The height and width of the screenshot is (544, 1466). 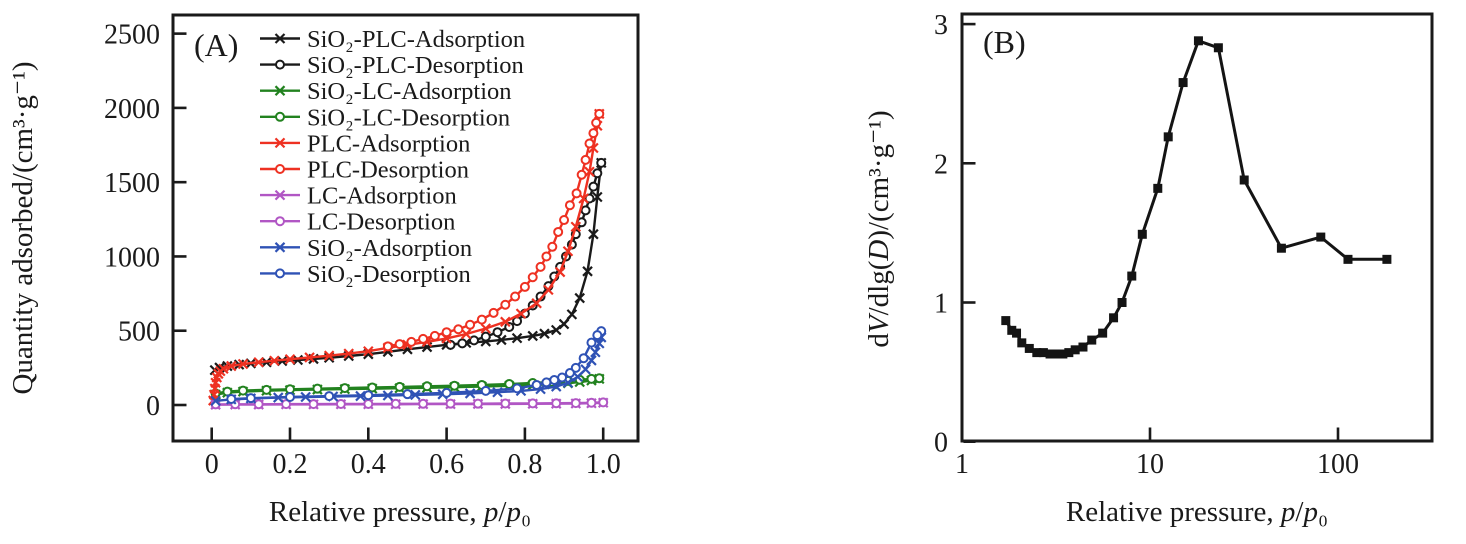 I want to click on y-tick-label: 1, so click(x=941, y=304).